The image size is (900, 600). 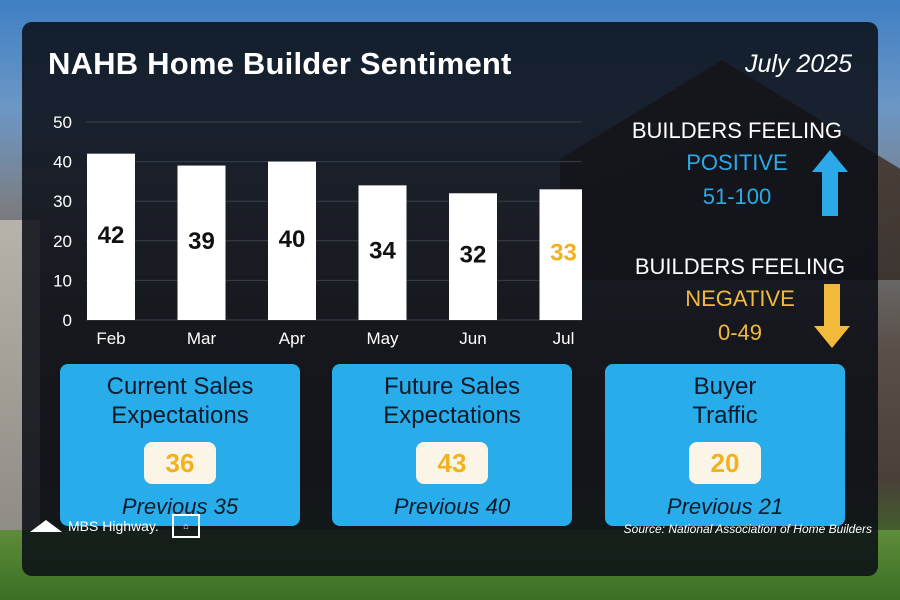 I want to click on card-title: Future Sales Expectations, so click(x=452, y=401).